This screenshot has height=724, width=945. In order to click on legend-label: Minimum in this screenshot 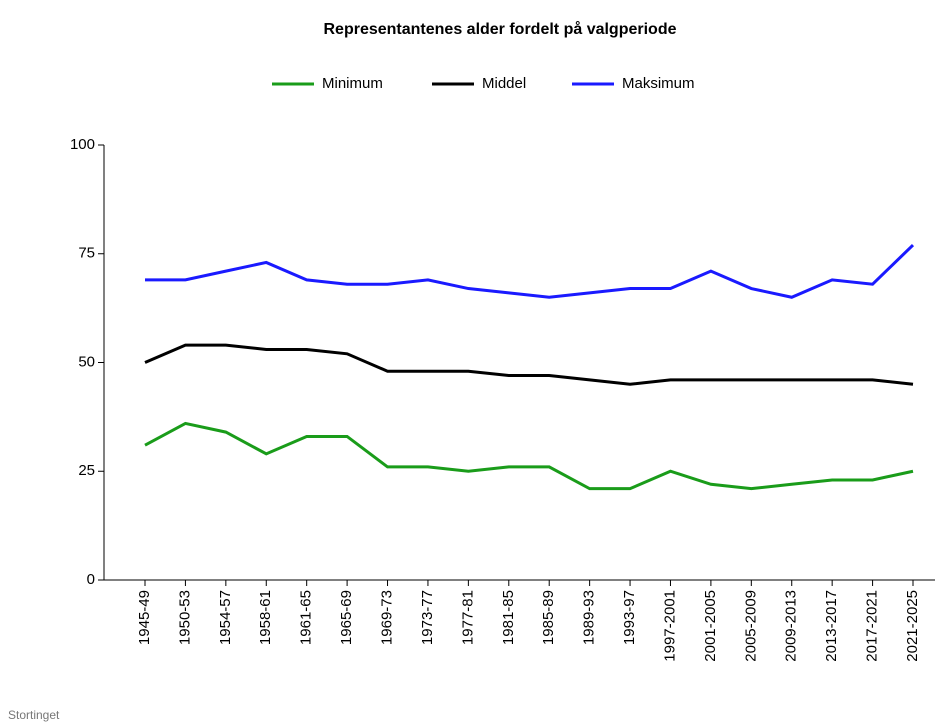, I will do `click(352, 83)`.